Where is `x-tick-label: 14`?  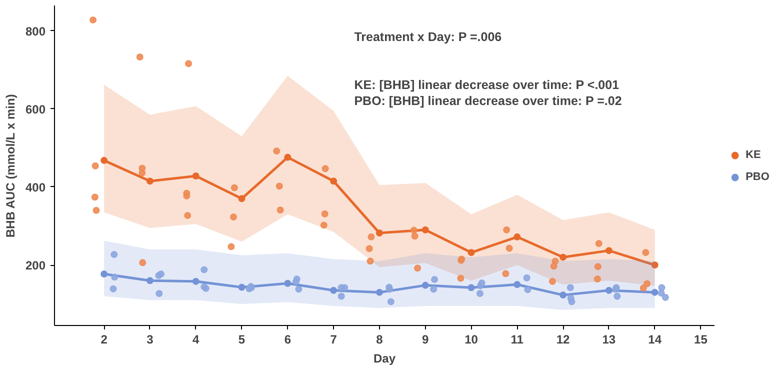
x-tick-label: 14 is located at coordinates (655, 339).